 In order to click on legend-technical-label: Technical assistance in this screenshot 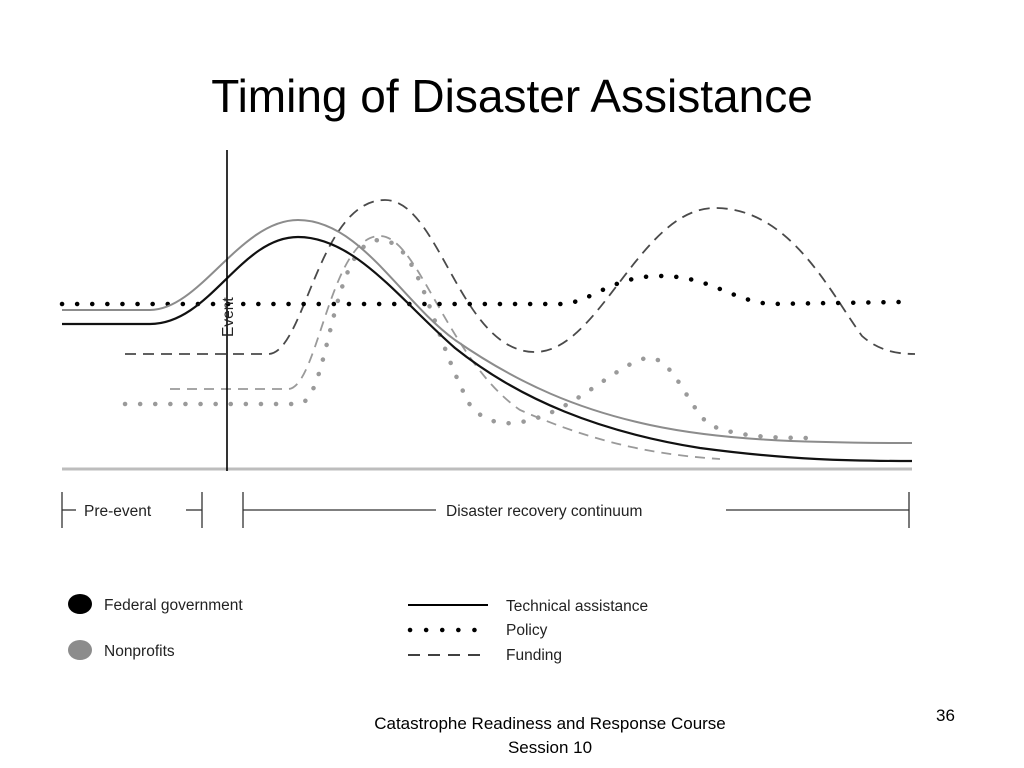, I will do `click(577, 606)`.